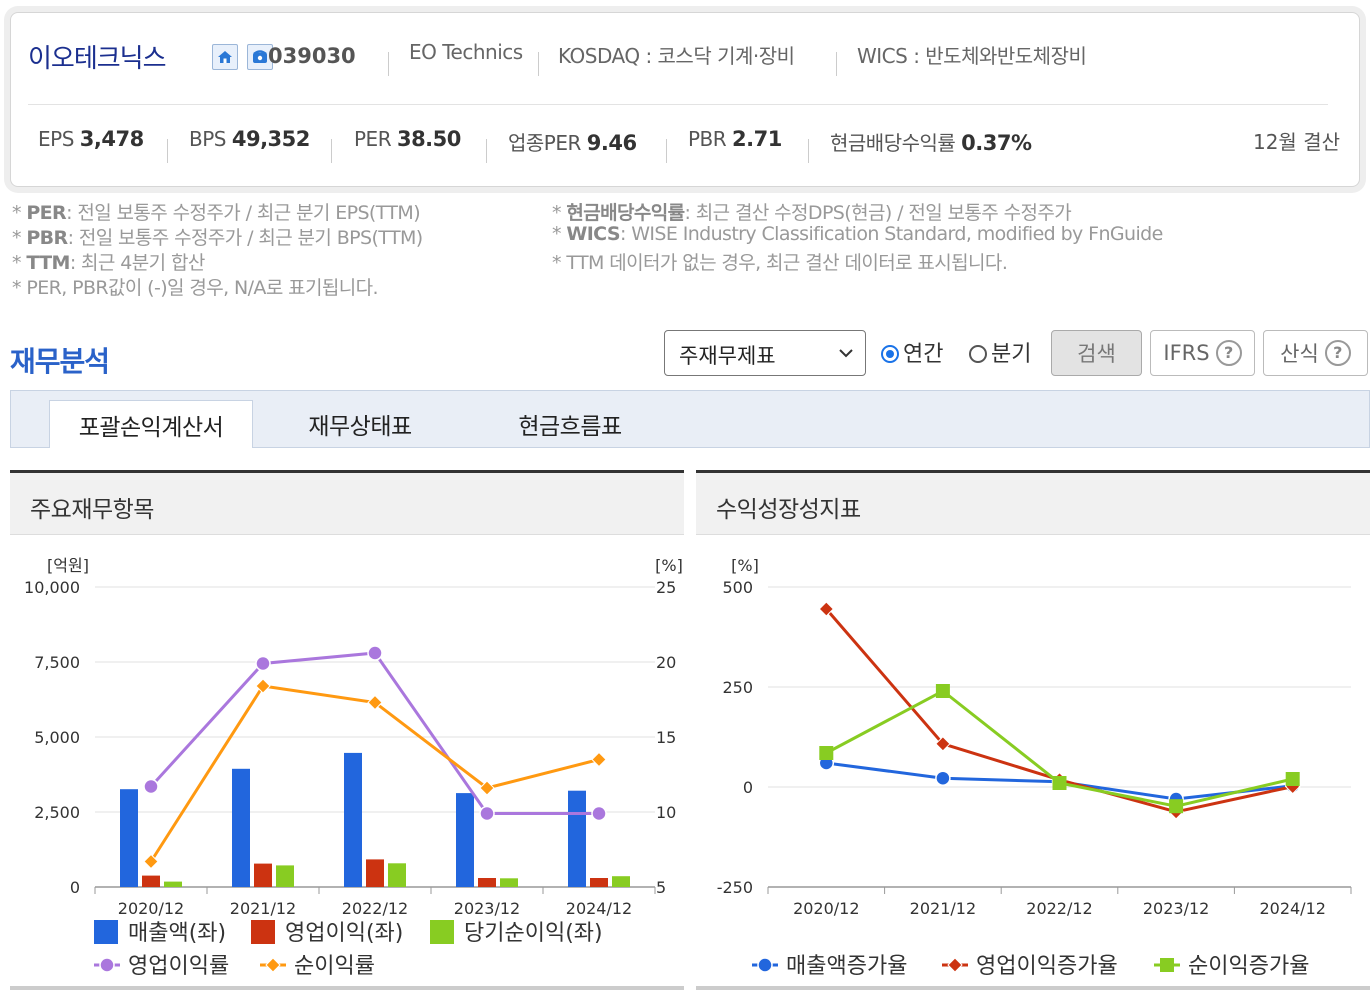 This screenshot has height=991, width=1370. Describe the element at coordinates (1033, 988) in the screenshot. I see `panel-right-bottomline` at that location.